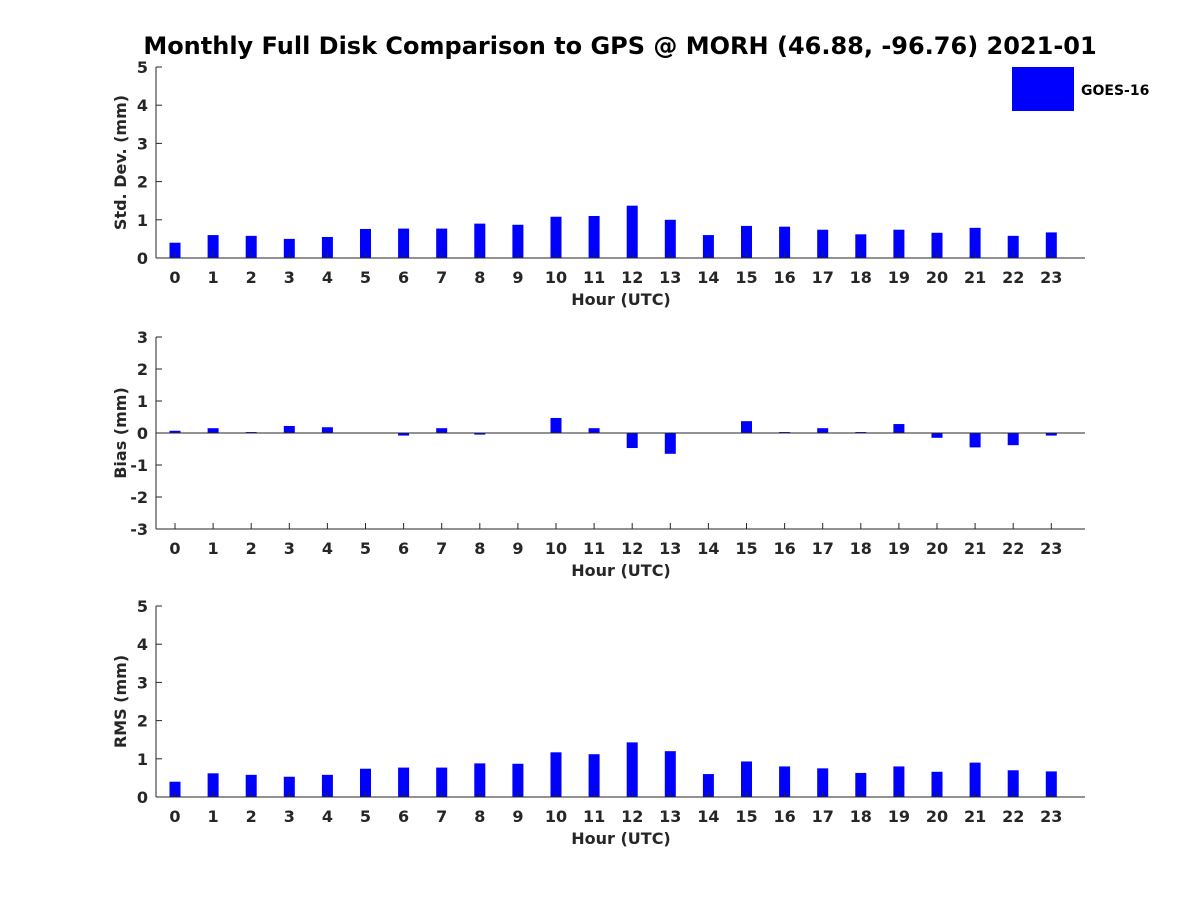  Describe the element at coordinates (327, 816) in the screenshot. I see `x-tick-label: 4` at that location.